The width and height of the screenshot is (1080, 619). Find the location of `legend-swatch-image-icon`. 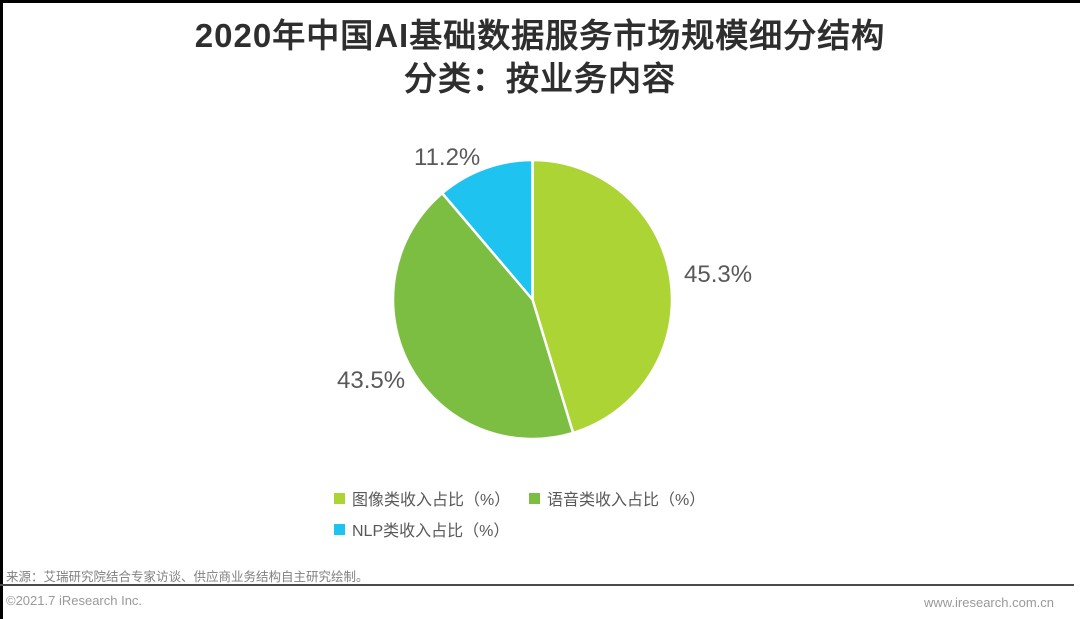

legend-swatch-image-icon is located at coordinates (339, 498).